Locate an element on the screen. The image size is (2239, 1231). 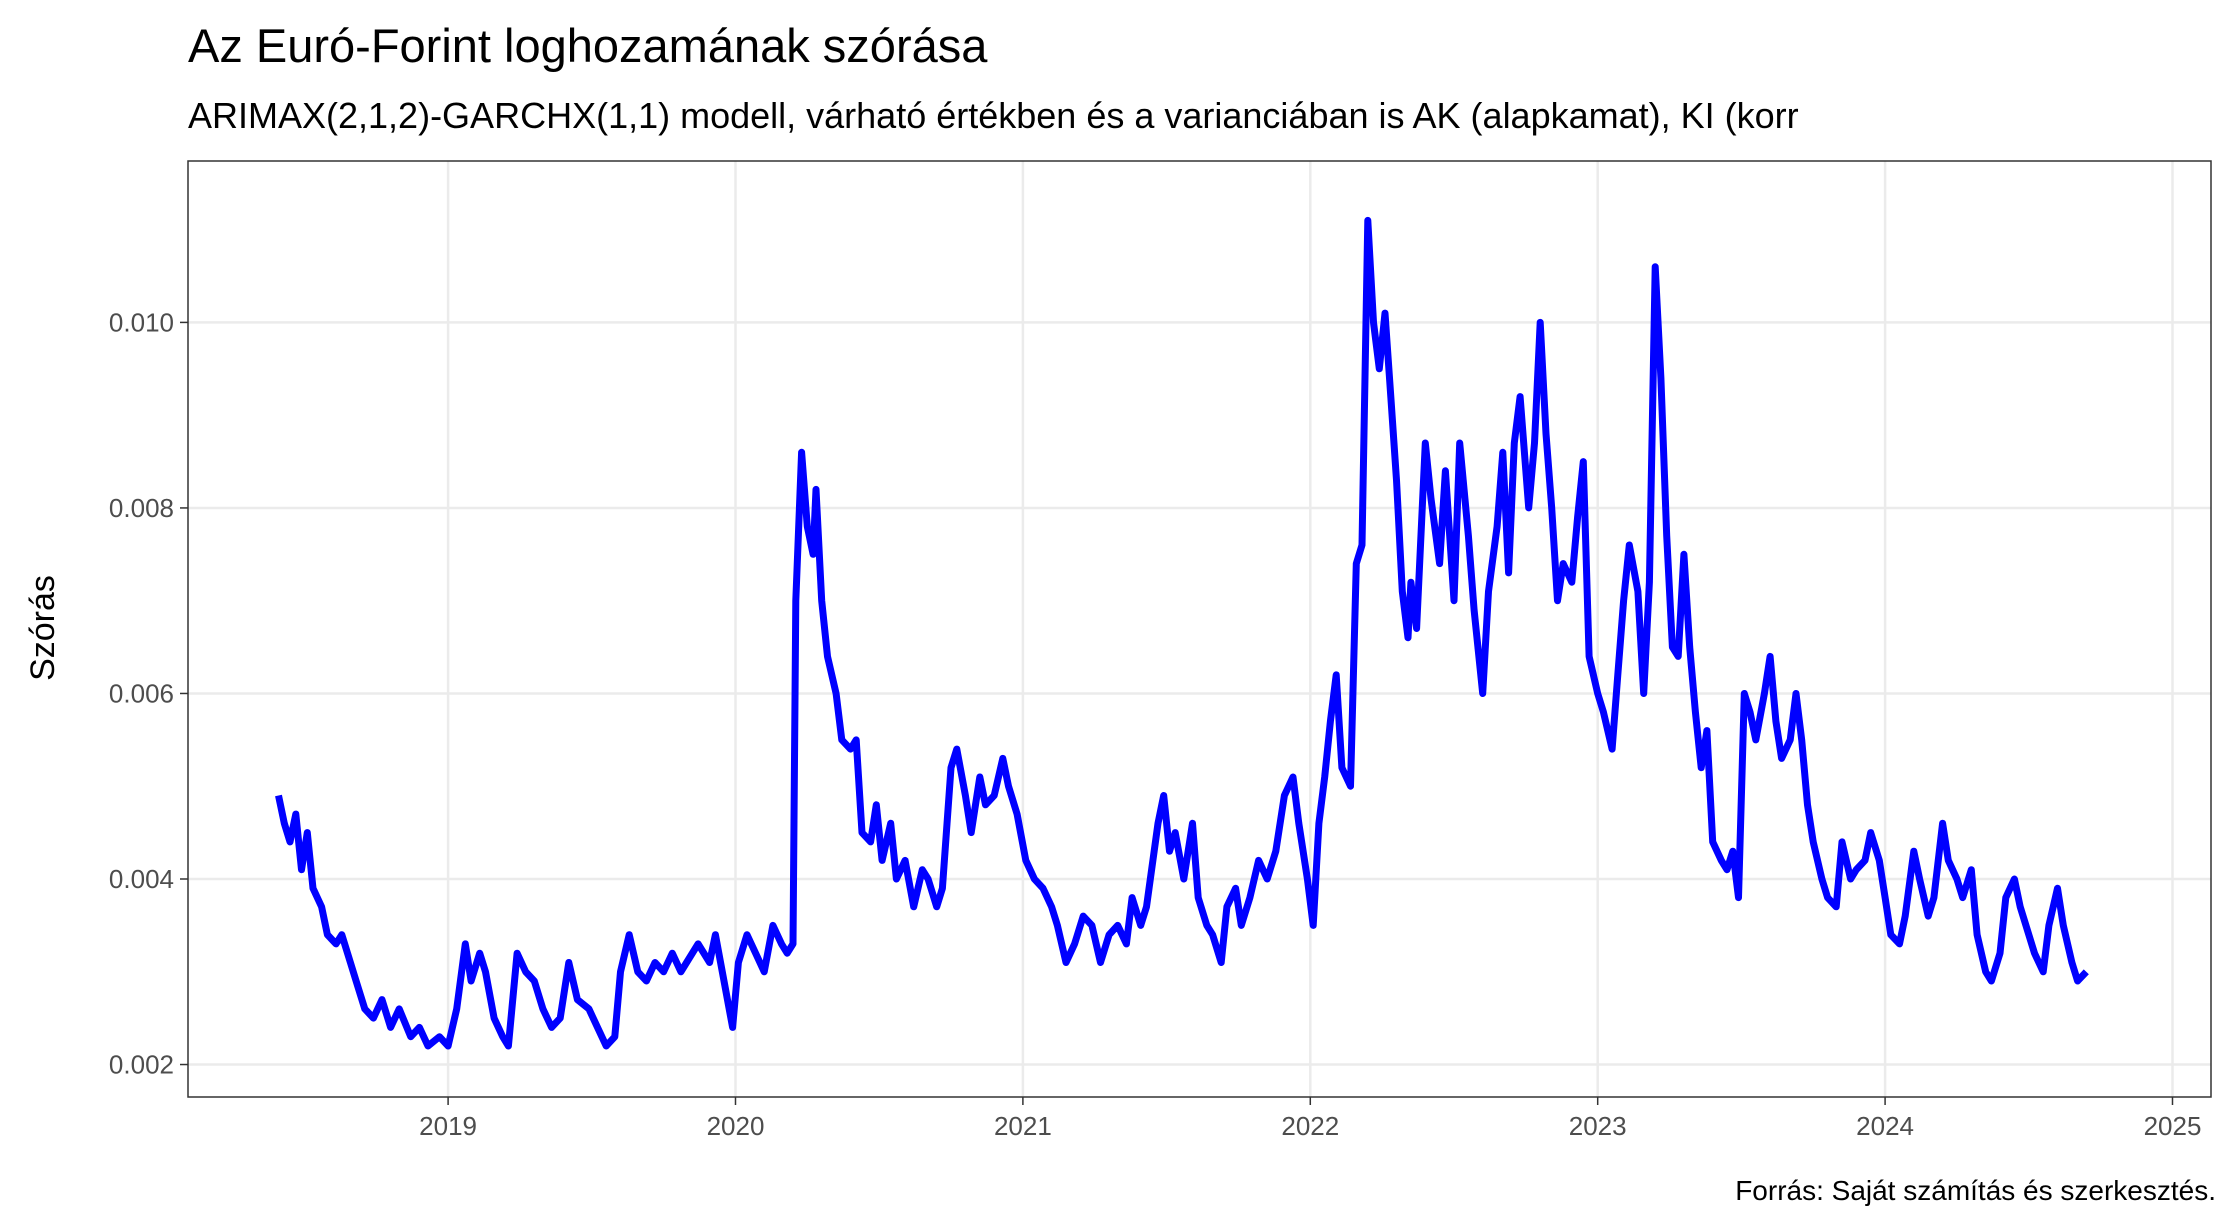
x-tick-label: 2019 is located at coordinates (448, 1126).